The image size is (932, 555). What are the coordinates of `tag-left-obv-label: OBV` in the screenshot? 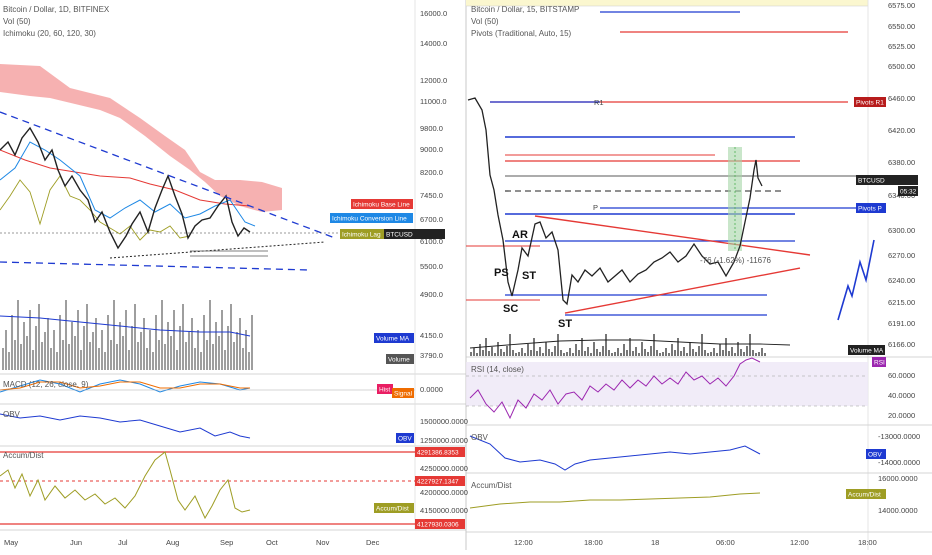 It's located at (405, 439).